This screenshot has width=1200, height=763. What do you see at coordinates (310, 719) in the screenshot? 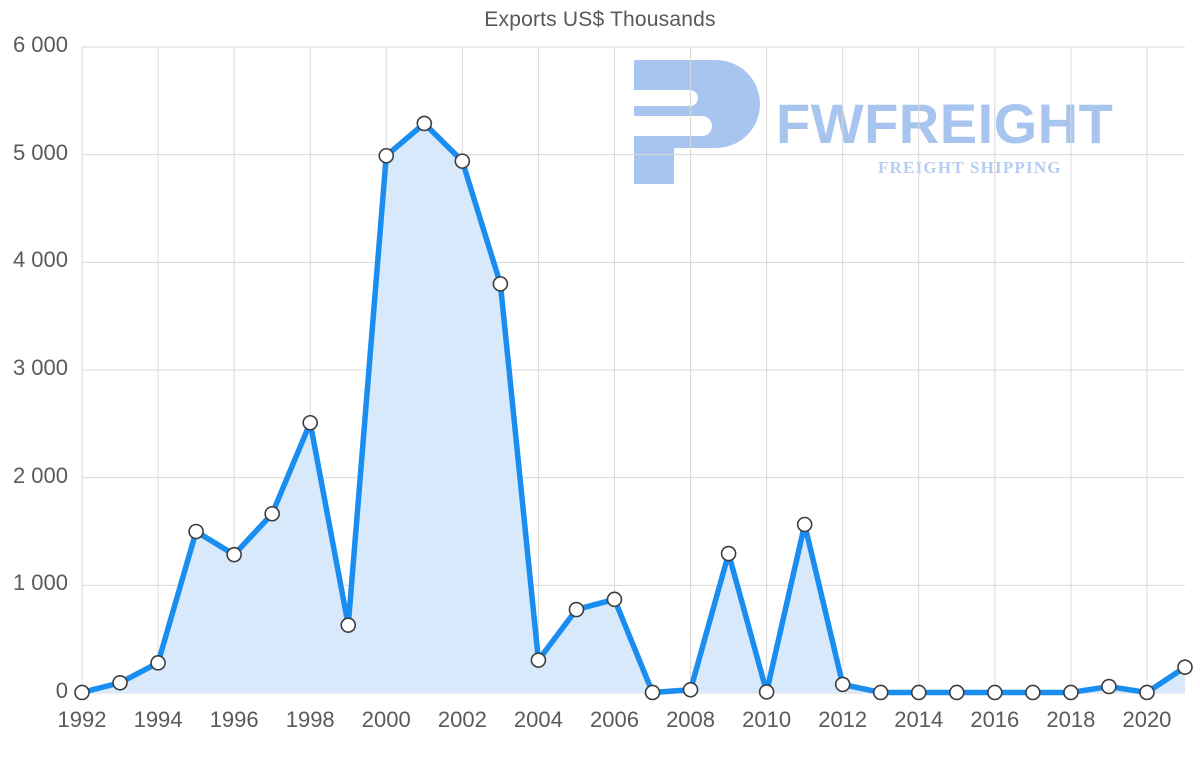
I see `x-axis-tick-label: 1998` at bounding box center [310, 719].